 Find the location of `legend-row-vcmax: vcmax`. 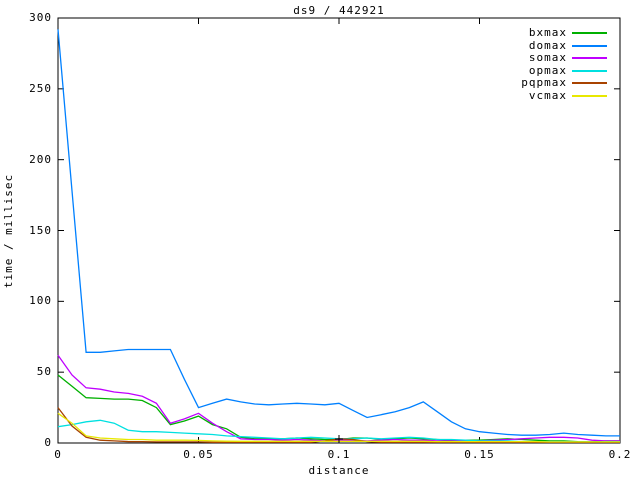

legend-row-vcmax: vcmax is located at coordinates (520, 95).